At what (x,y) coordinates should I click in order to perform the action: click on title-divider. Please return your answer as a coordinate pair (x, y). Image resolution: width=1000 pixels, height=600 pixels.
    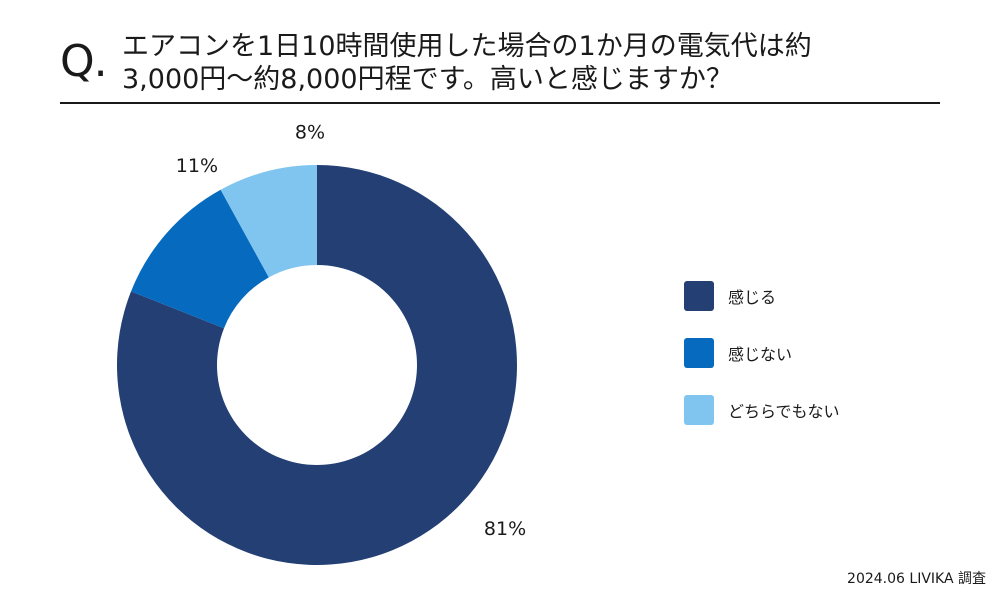
    Looking at the image, I should click on (500, 103).